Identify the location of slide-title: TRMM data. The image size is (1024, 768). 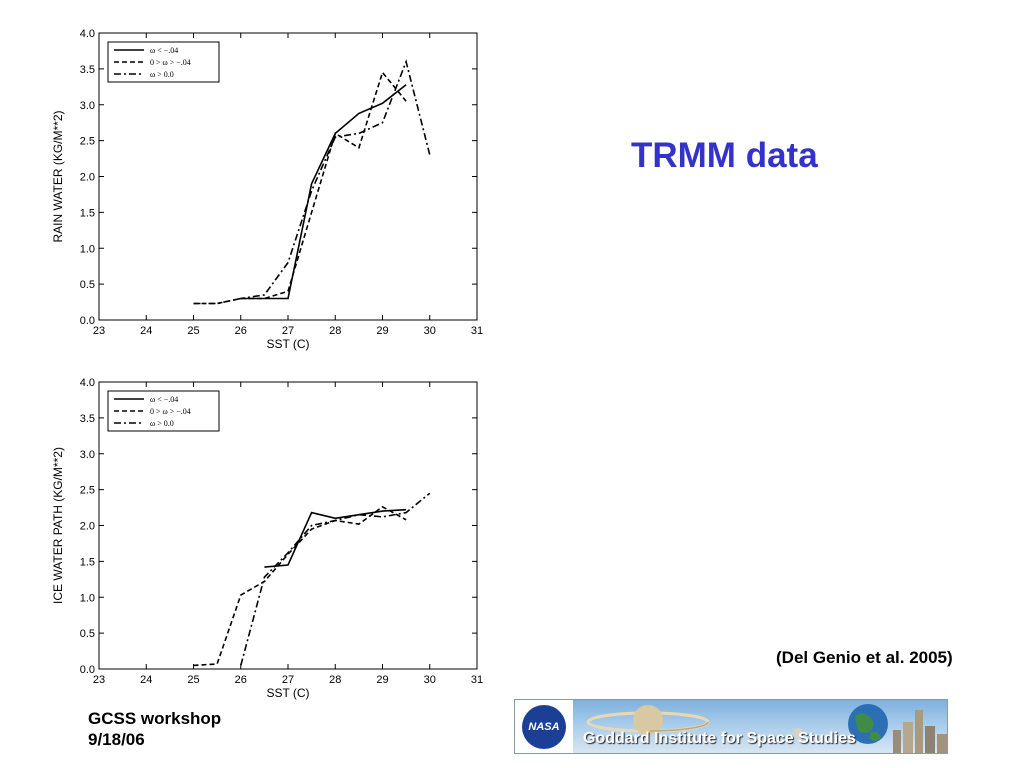
(724, 155).